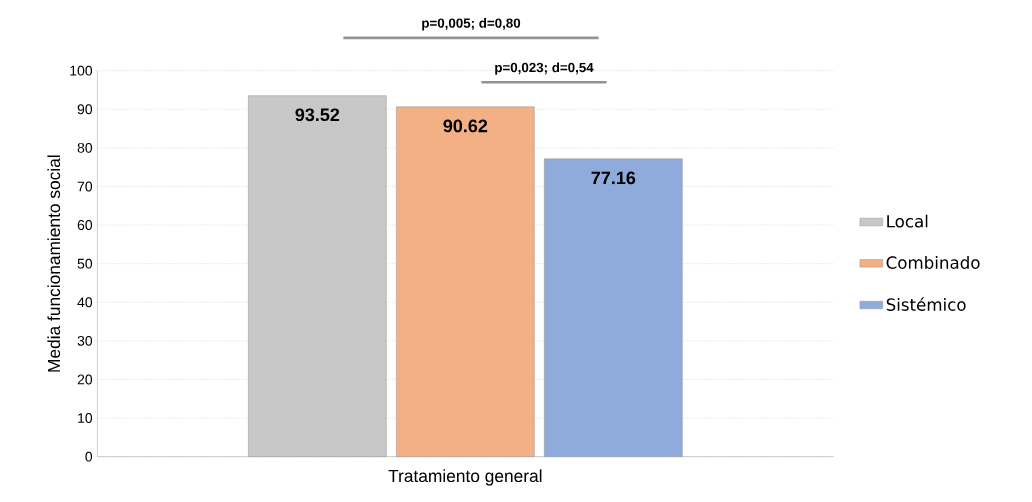 This screenshot has width=1032, height=502. I want to click on data-label: 90.62, so click(465, 126).